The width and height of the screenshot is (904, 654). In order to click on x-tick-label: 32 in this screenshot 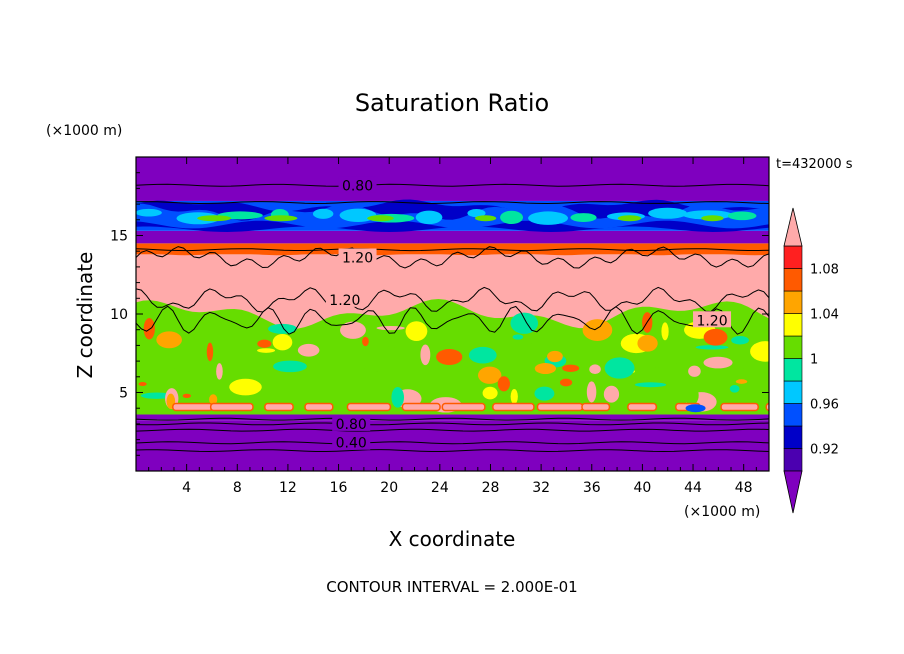, I will do `click(541, 488)`.